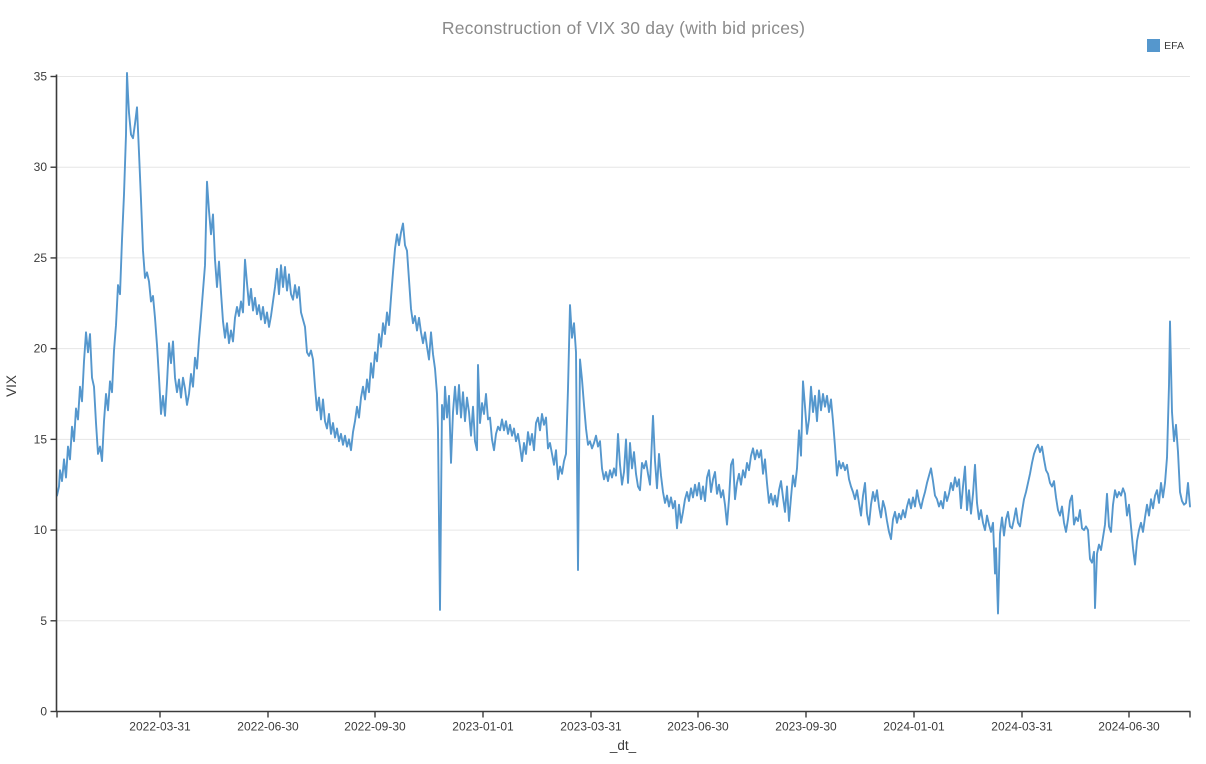 The image size is (1206, 764). What do you see at coordinates (1022, 727) in the screenshot?
I see `x-tick-label: 2024-03-31` at bounding box center [1022, 727].